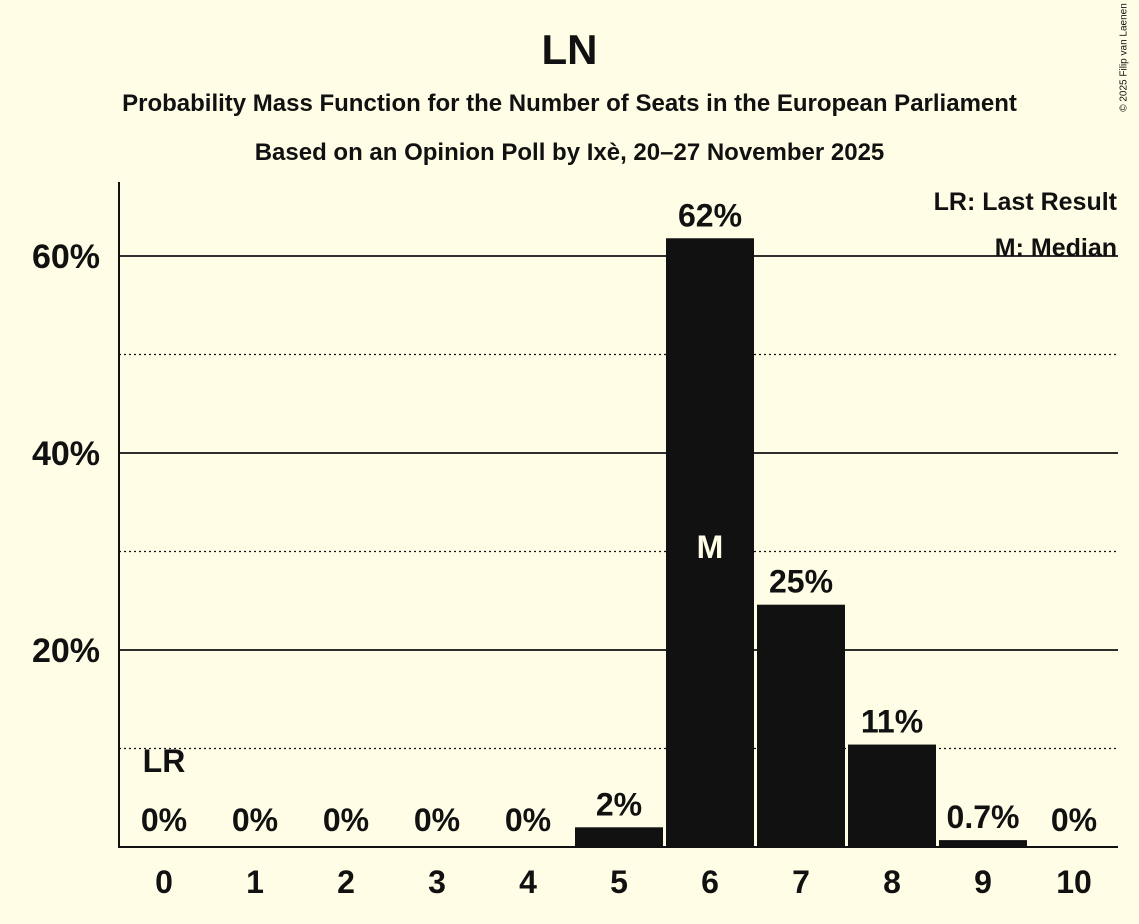 The height and width of the screenshot is (924, 1139). I want to click on data-label: 11%, so click(892, 722).